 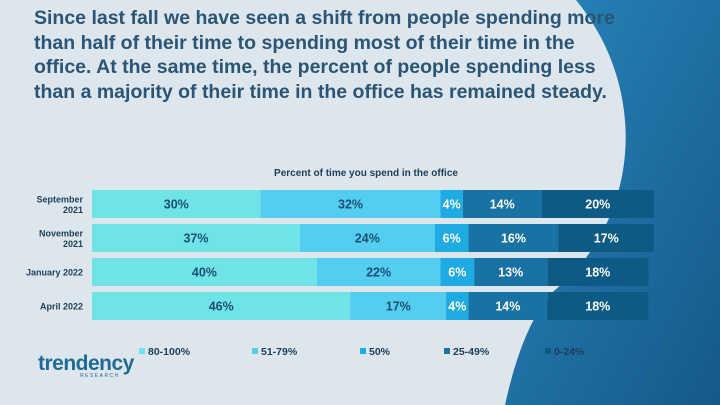 I want to click on data-label: 46%, so click(x=221, y=307).